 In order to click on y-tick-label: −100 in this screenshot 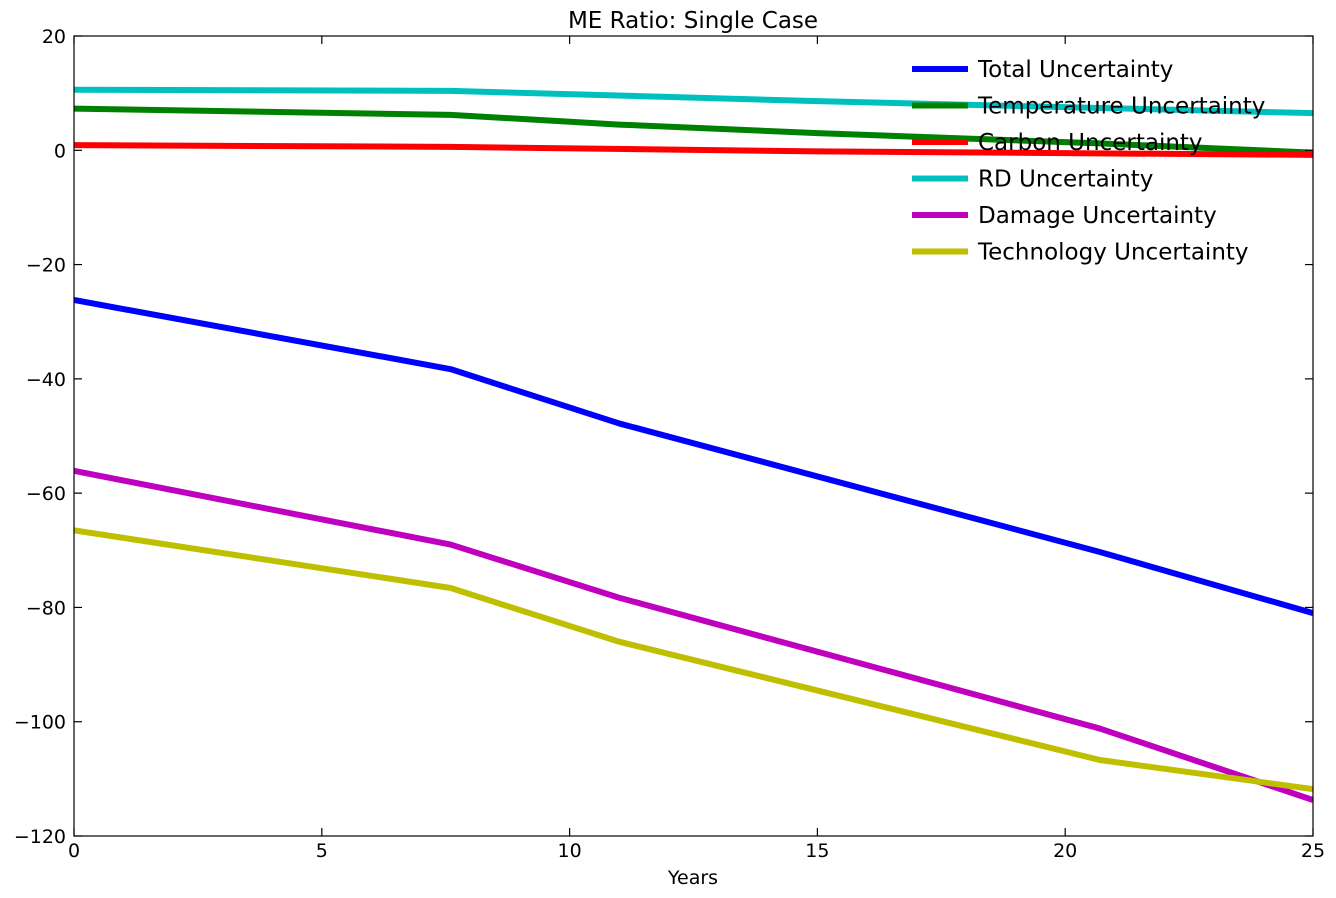, I will do `click(40, 723)`.